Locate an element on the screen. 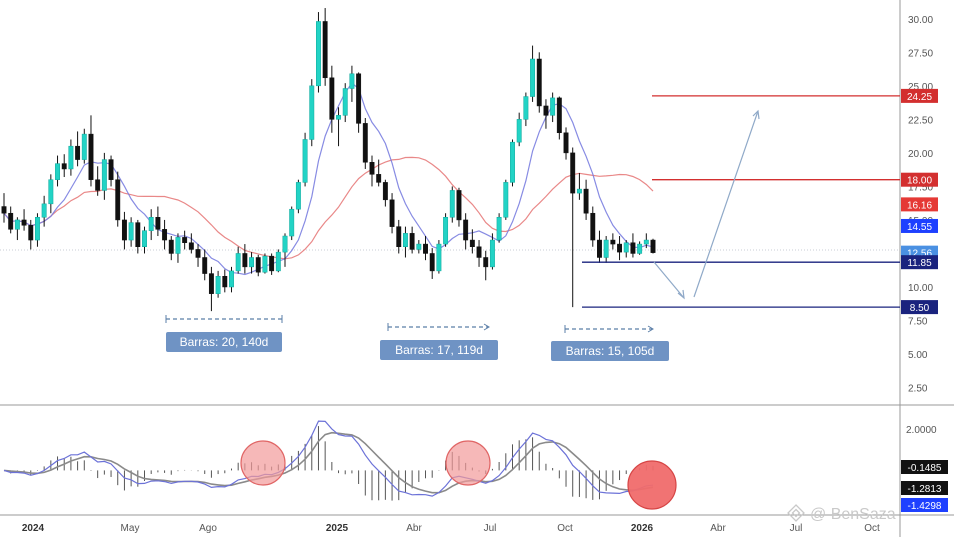 The height and width of the screenshot is (537, 954). price-tag: 14.55 is located at coordinates (919, 225).